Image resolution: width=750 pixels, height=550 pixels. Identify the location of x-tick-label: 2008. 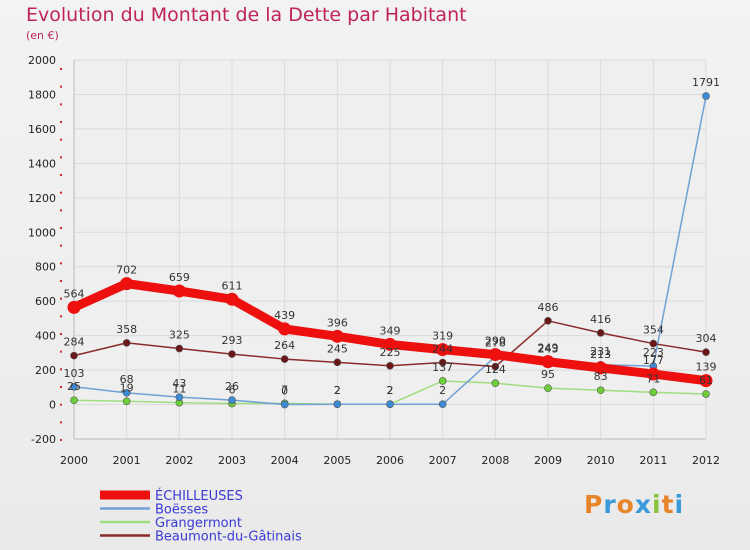
(495, 460).